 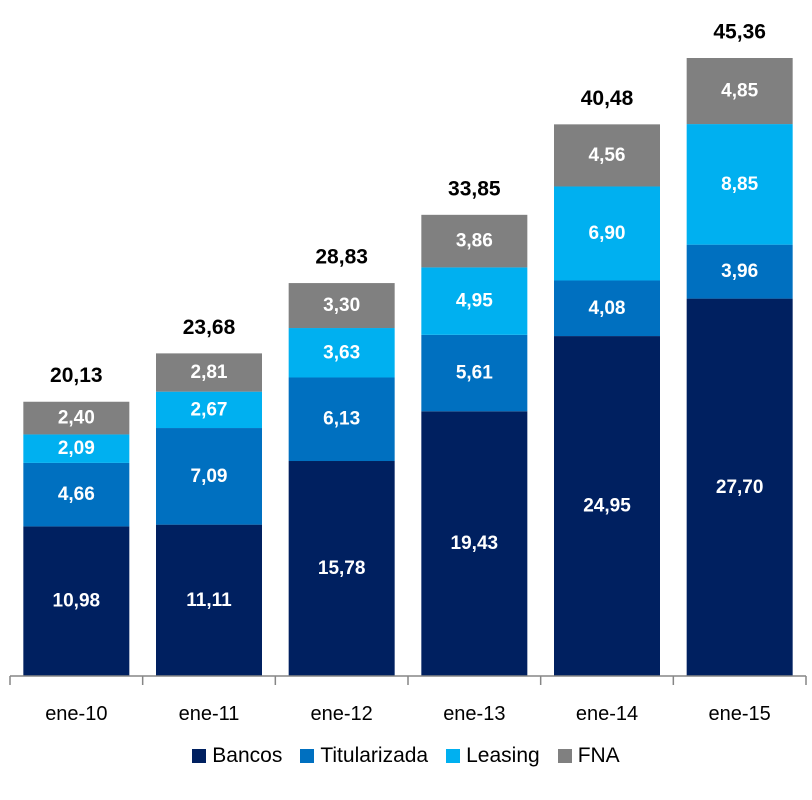 I want to click on data-label-leasing-ene-15: 8,85, so click(x=739, y=184).